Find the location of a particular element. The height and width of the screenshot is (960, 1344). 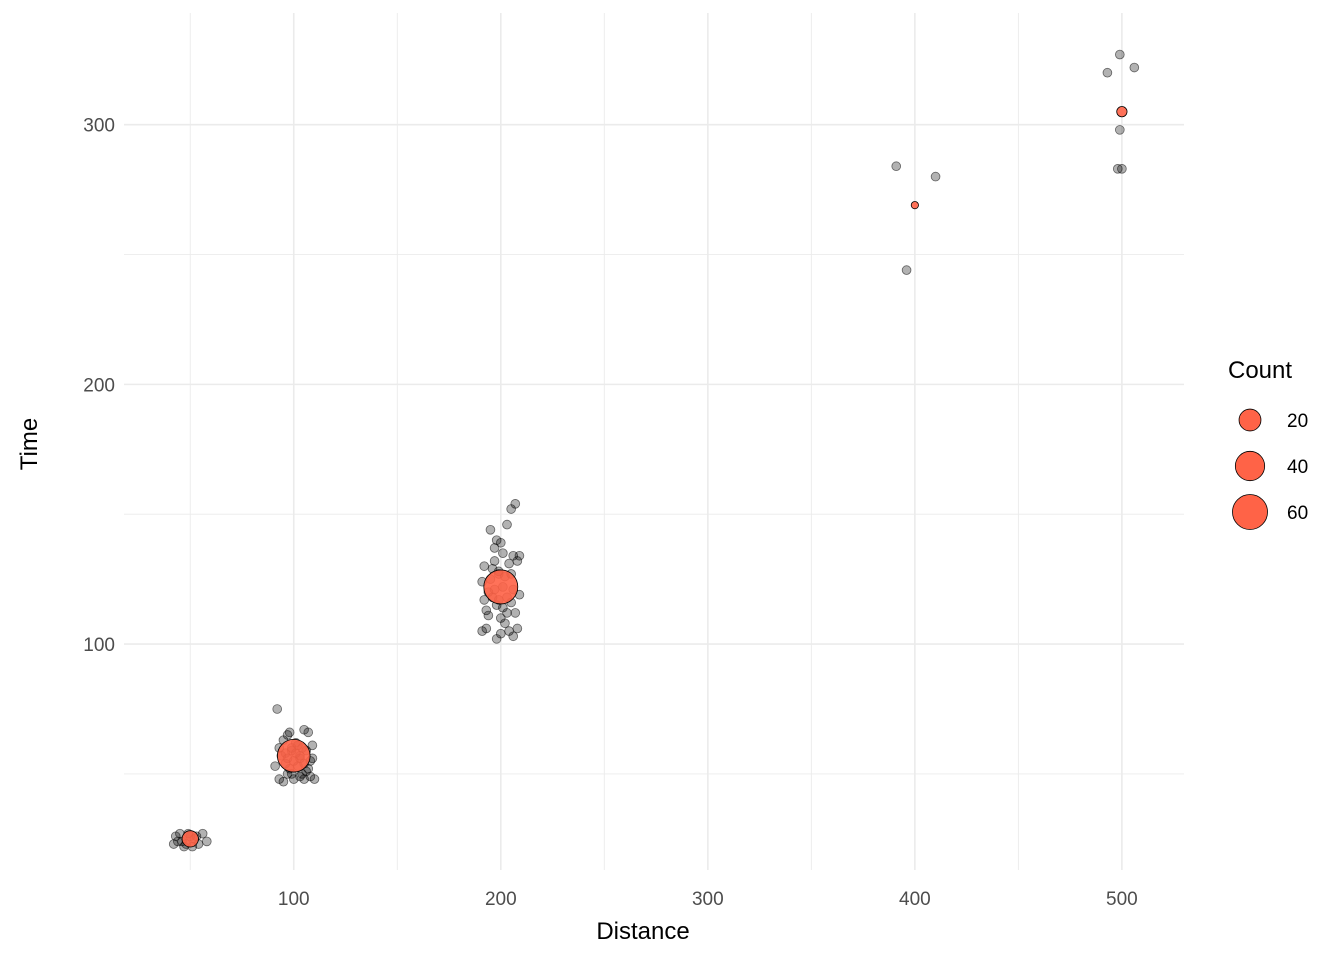

y-axis-tick-labels: 100 200 300 is located at coordinates (99, 386).